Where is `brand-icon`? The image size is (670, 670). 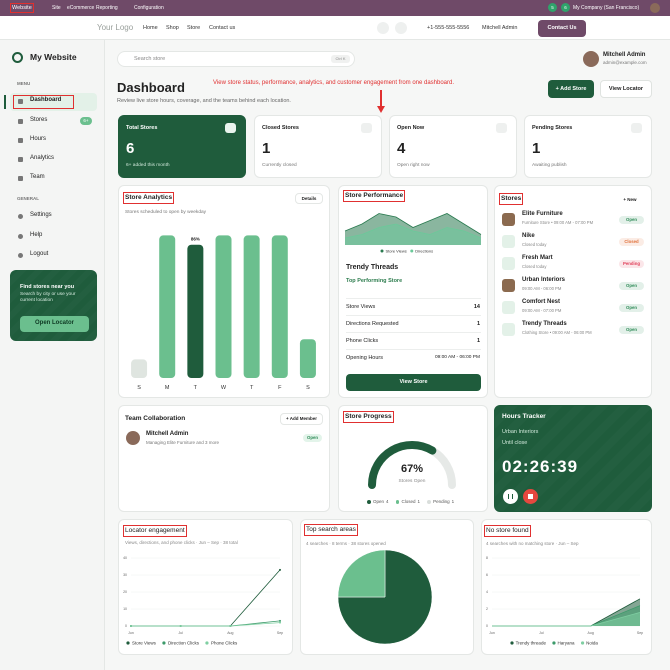
brand-icon is located at coordinates (17, 57).